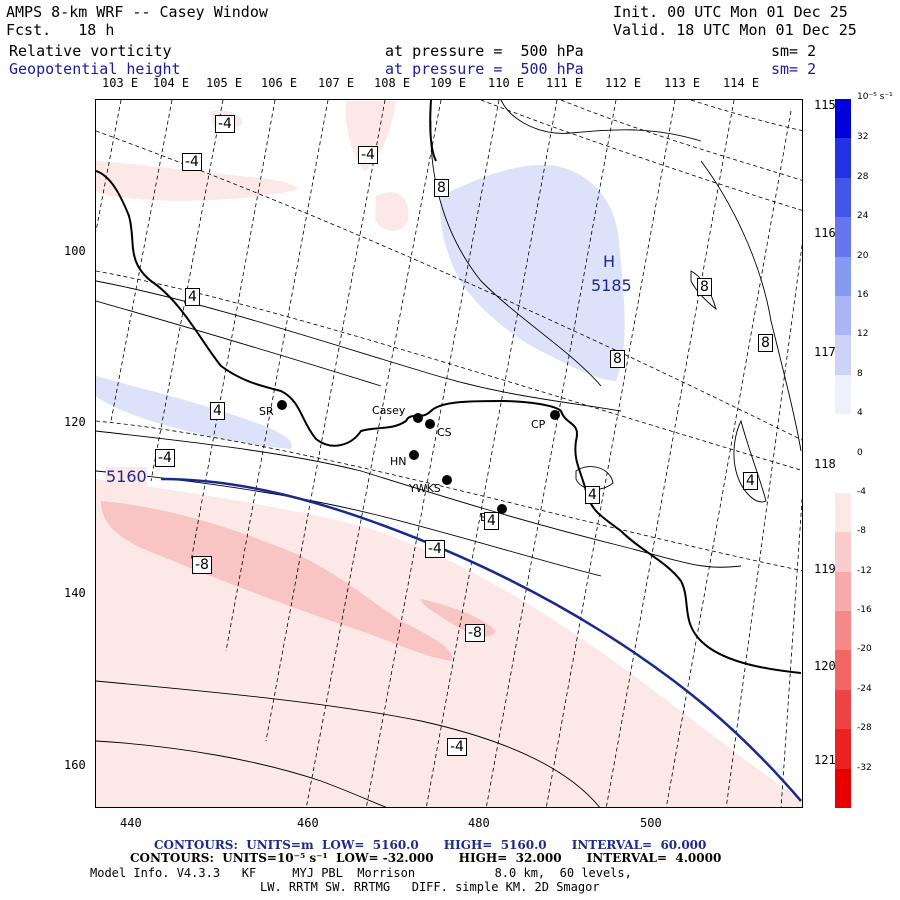 This screenshot has width=900, height=900. What do you see at coordinates (75, 251) in the screenshot?
I see `y-tick-label: 100` at bounding box center [75, 251].